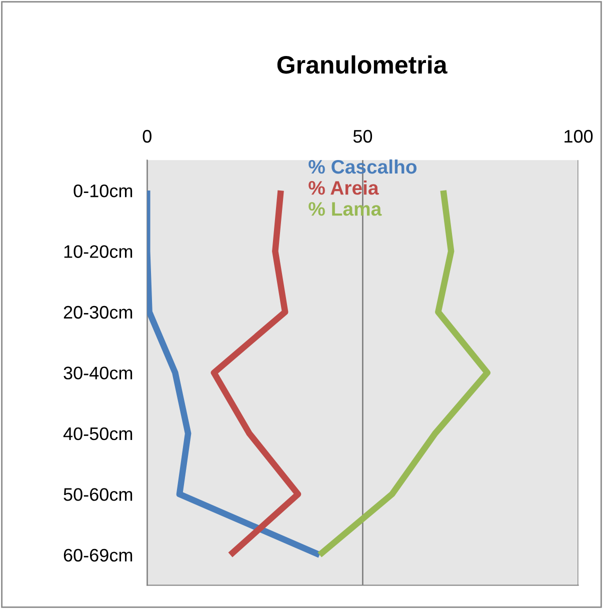  Describe the element at coordinates (362, 136) in the screenshot. I see `x-tick-label: 50` at that location.